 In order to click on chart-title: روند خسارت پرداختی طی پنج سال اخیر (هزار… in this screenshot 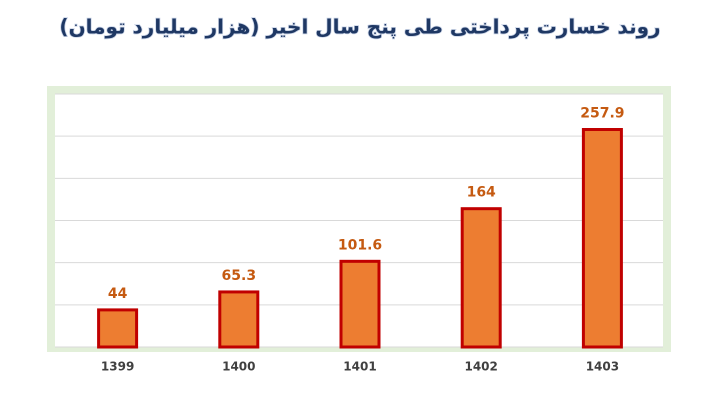, I will do `click(359, 27)`.